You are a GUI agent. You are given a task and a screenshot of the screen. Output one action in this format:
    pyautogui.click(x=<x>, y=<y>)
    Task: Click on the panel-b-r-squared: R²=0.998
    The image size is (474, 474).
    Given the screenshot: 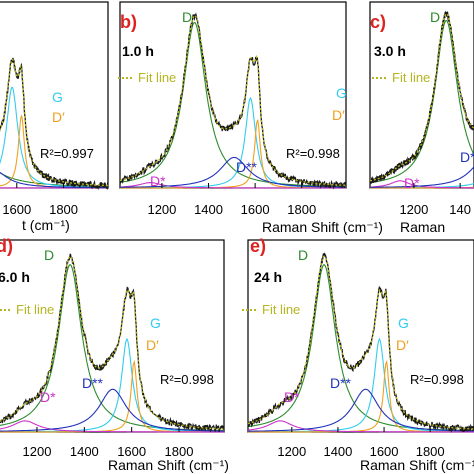 What is the action you would take?
    pyautogui.click(x=313, y=153)
    